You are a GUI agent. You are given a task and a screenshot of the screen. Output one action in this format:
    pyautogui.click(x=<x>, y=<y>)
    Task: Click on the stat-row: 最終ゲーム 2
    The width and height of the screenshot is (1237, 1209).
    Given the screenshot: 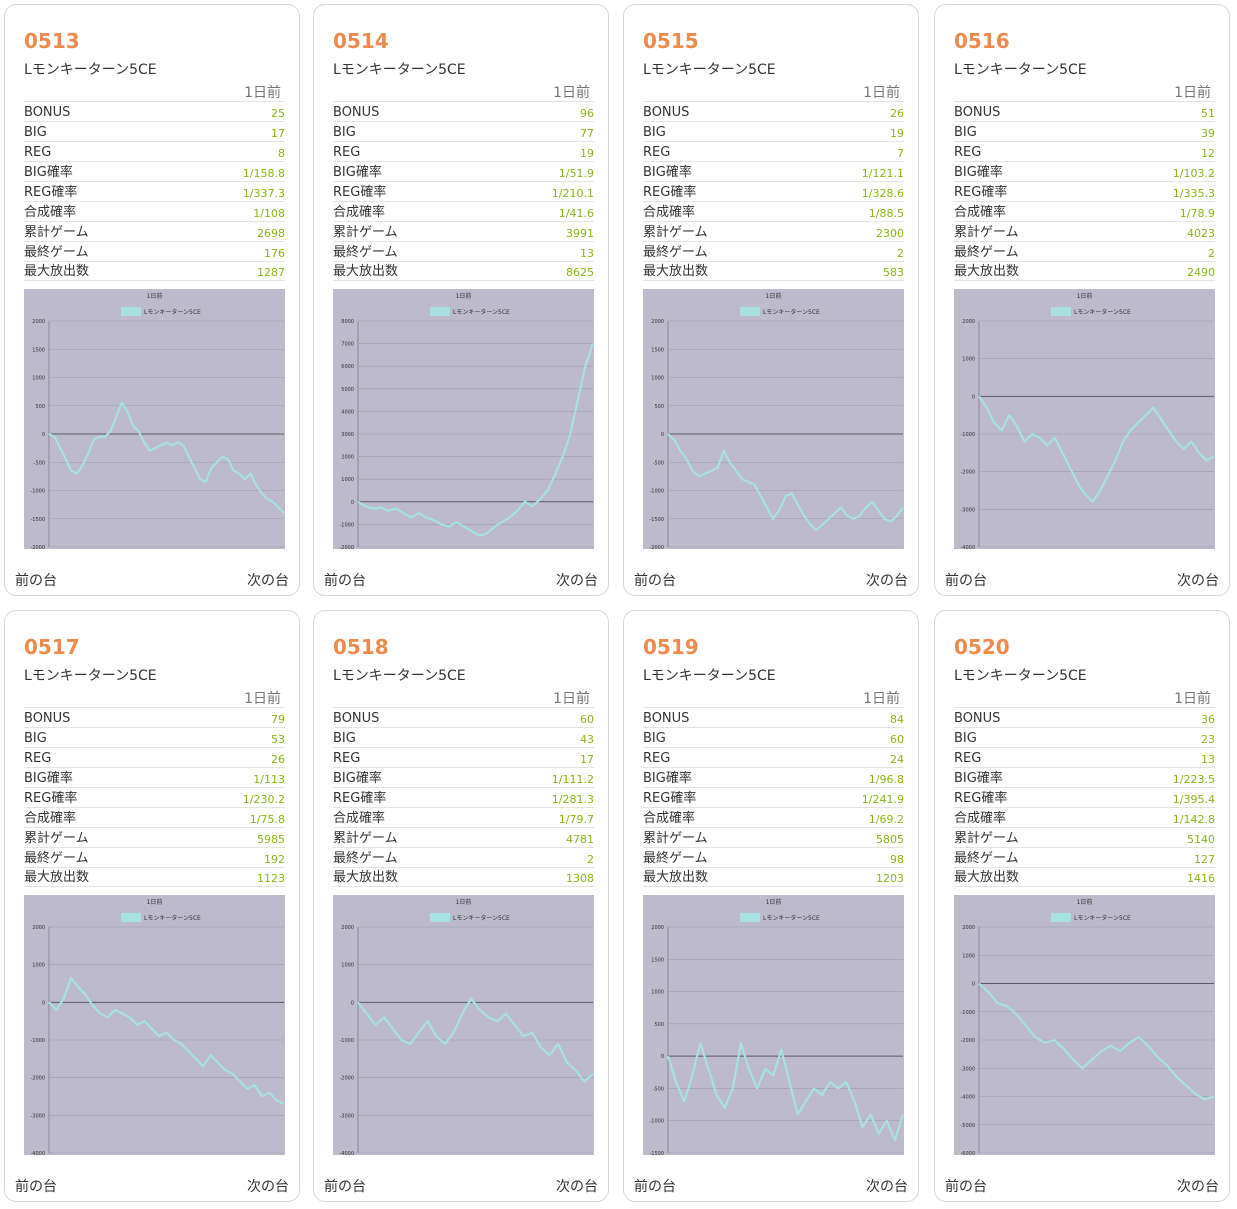 What is the action you would take?
    pyautogui.click(x=463, y=857)
    